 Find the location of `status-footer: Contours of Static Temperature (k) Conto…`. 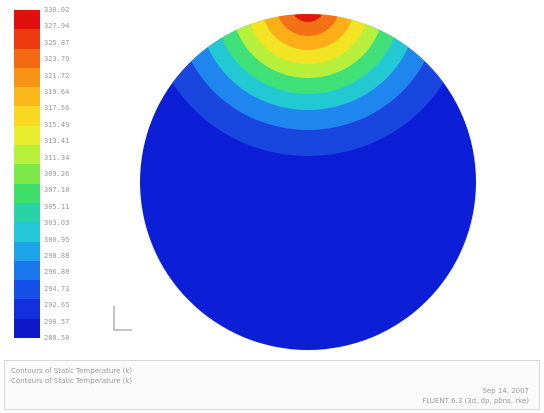

status-footer: Contours of Static Temperature (k) Conto… is located at coordinates (272, 385).